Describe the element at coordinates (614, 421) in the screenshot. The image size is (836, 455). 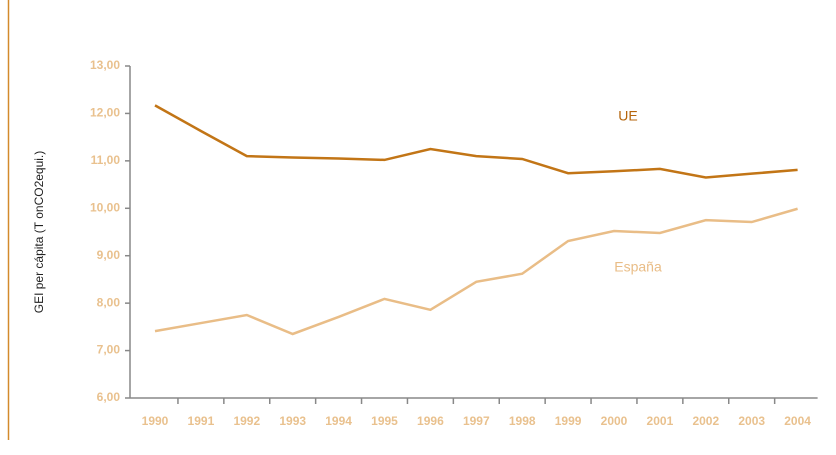
I see `x-tick-label: 2000` at that location.